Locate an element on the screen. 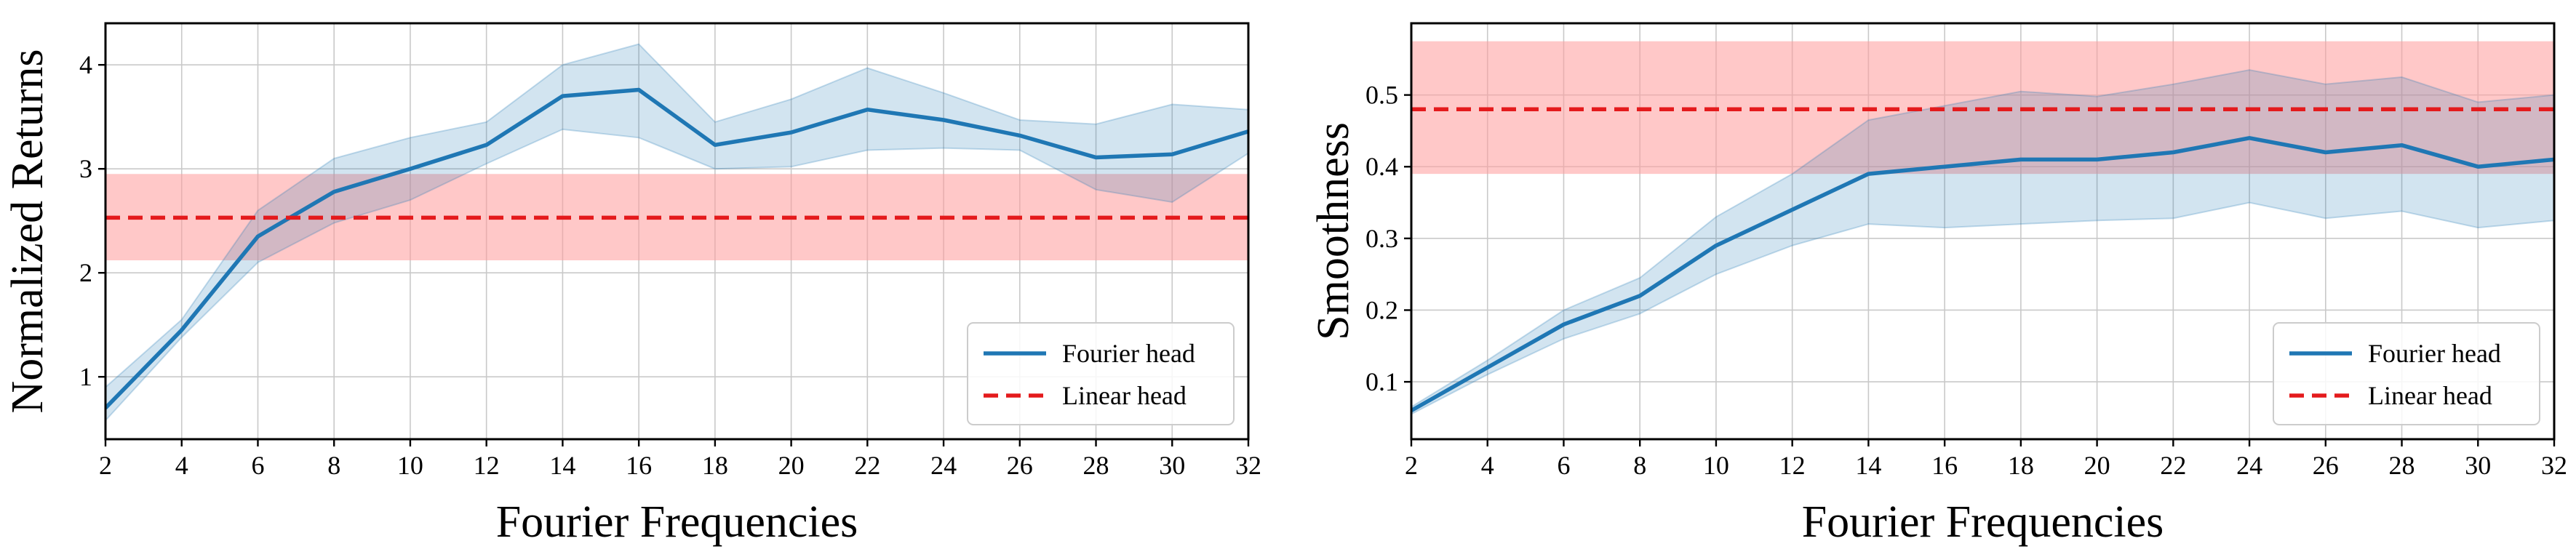 This screenshot has height=557, width=2576. smoothness-x-ticks: 2 4 6 8 10 12 14 16 18 20 22 24 26 28 30 32 is located at coordinates (1986, 460).